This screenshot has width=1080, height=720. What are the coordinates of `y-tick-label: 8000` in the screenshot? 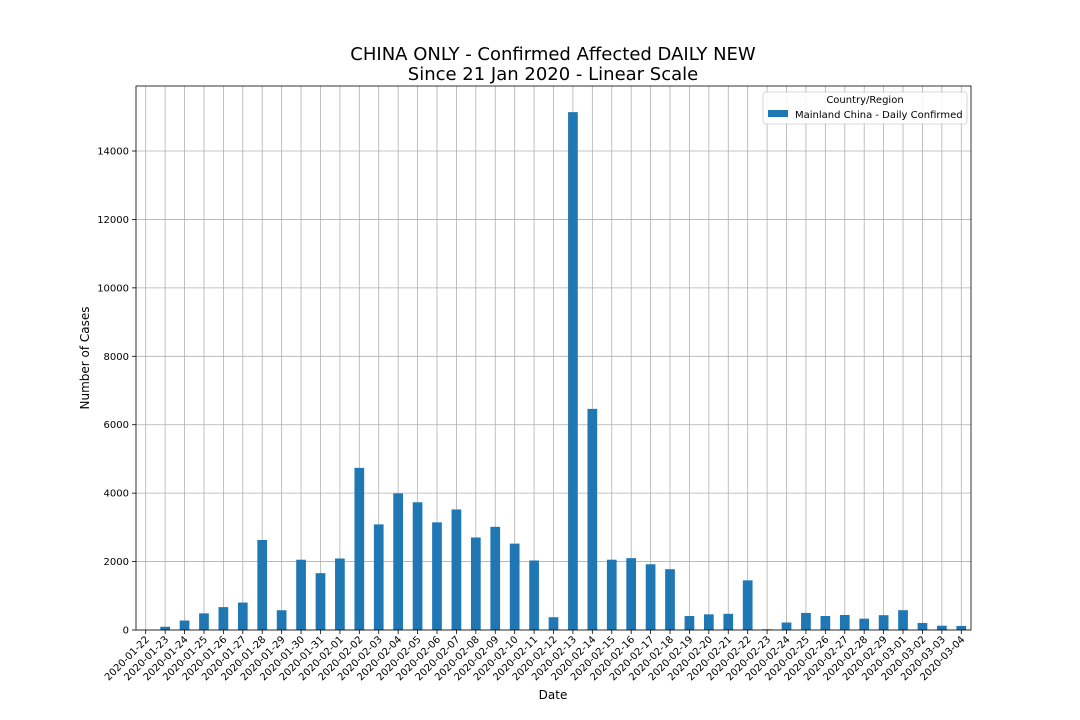 It's located at (116, 357).